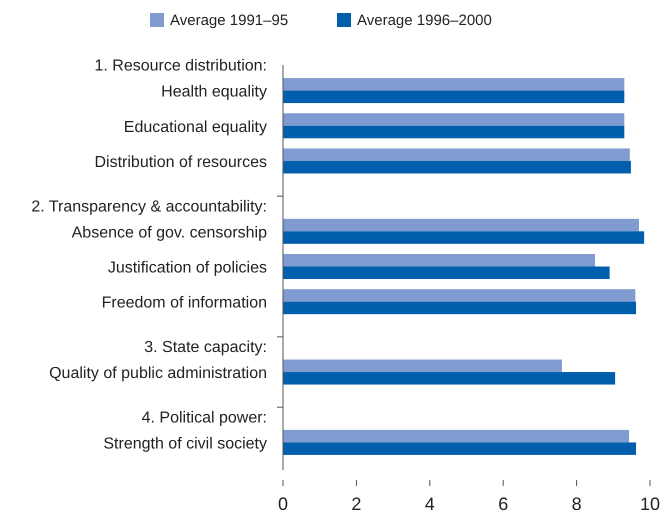 The image size is (661, 516). What do you see at coordinates (283, 504) in the screenshot?
I see `x-tick-label: 0` at bounding box center [283, 504].